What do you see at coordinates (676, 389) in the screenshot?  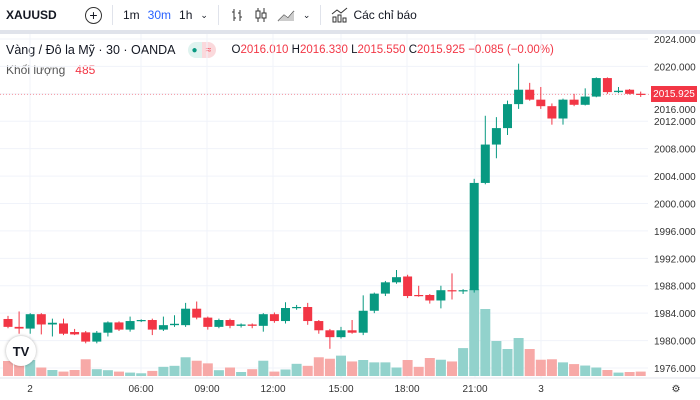 I see `settings-gear-icon: ⚙` at bounding box center [676, 389].